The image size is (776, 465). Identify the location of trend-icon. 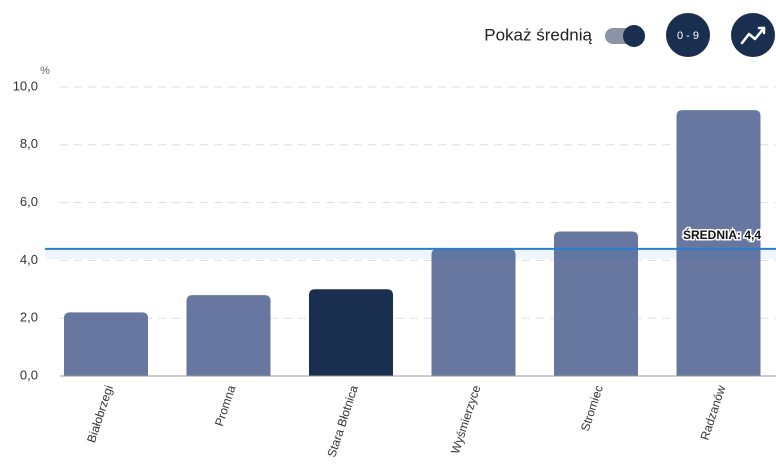
(753, 35).